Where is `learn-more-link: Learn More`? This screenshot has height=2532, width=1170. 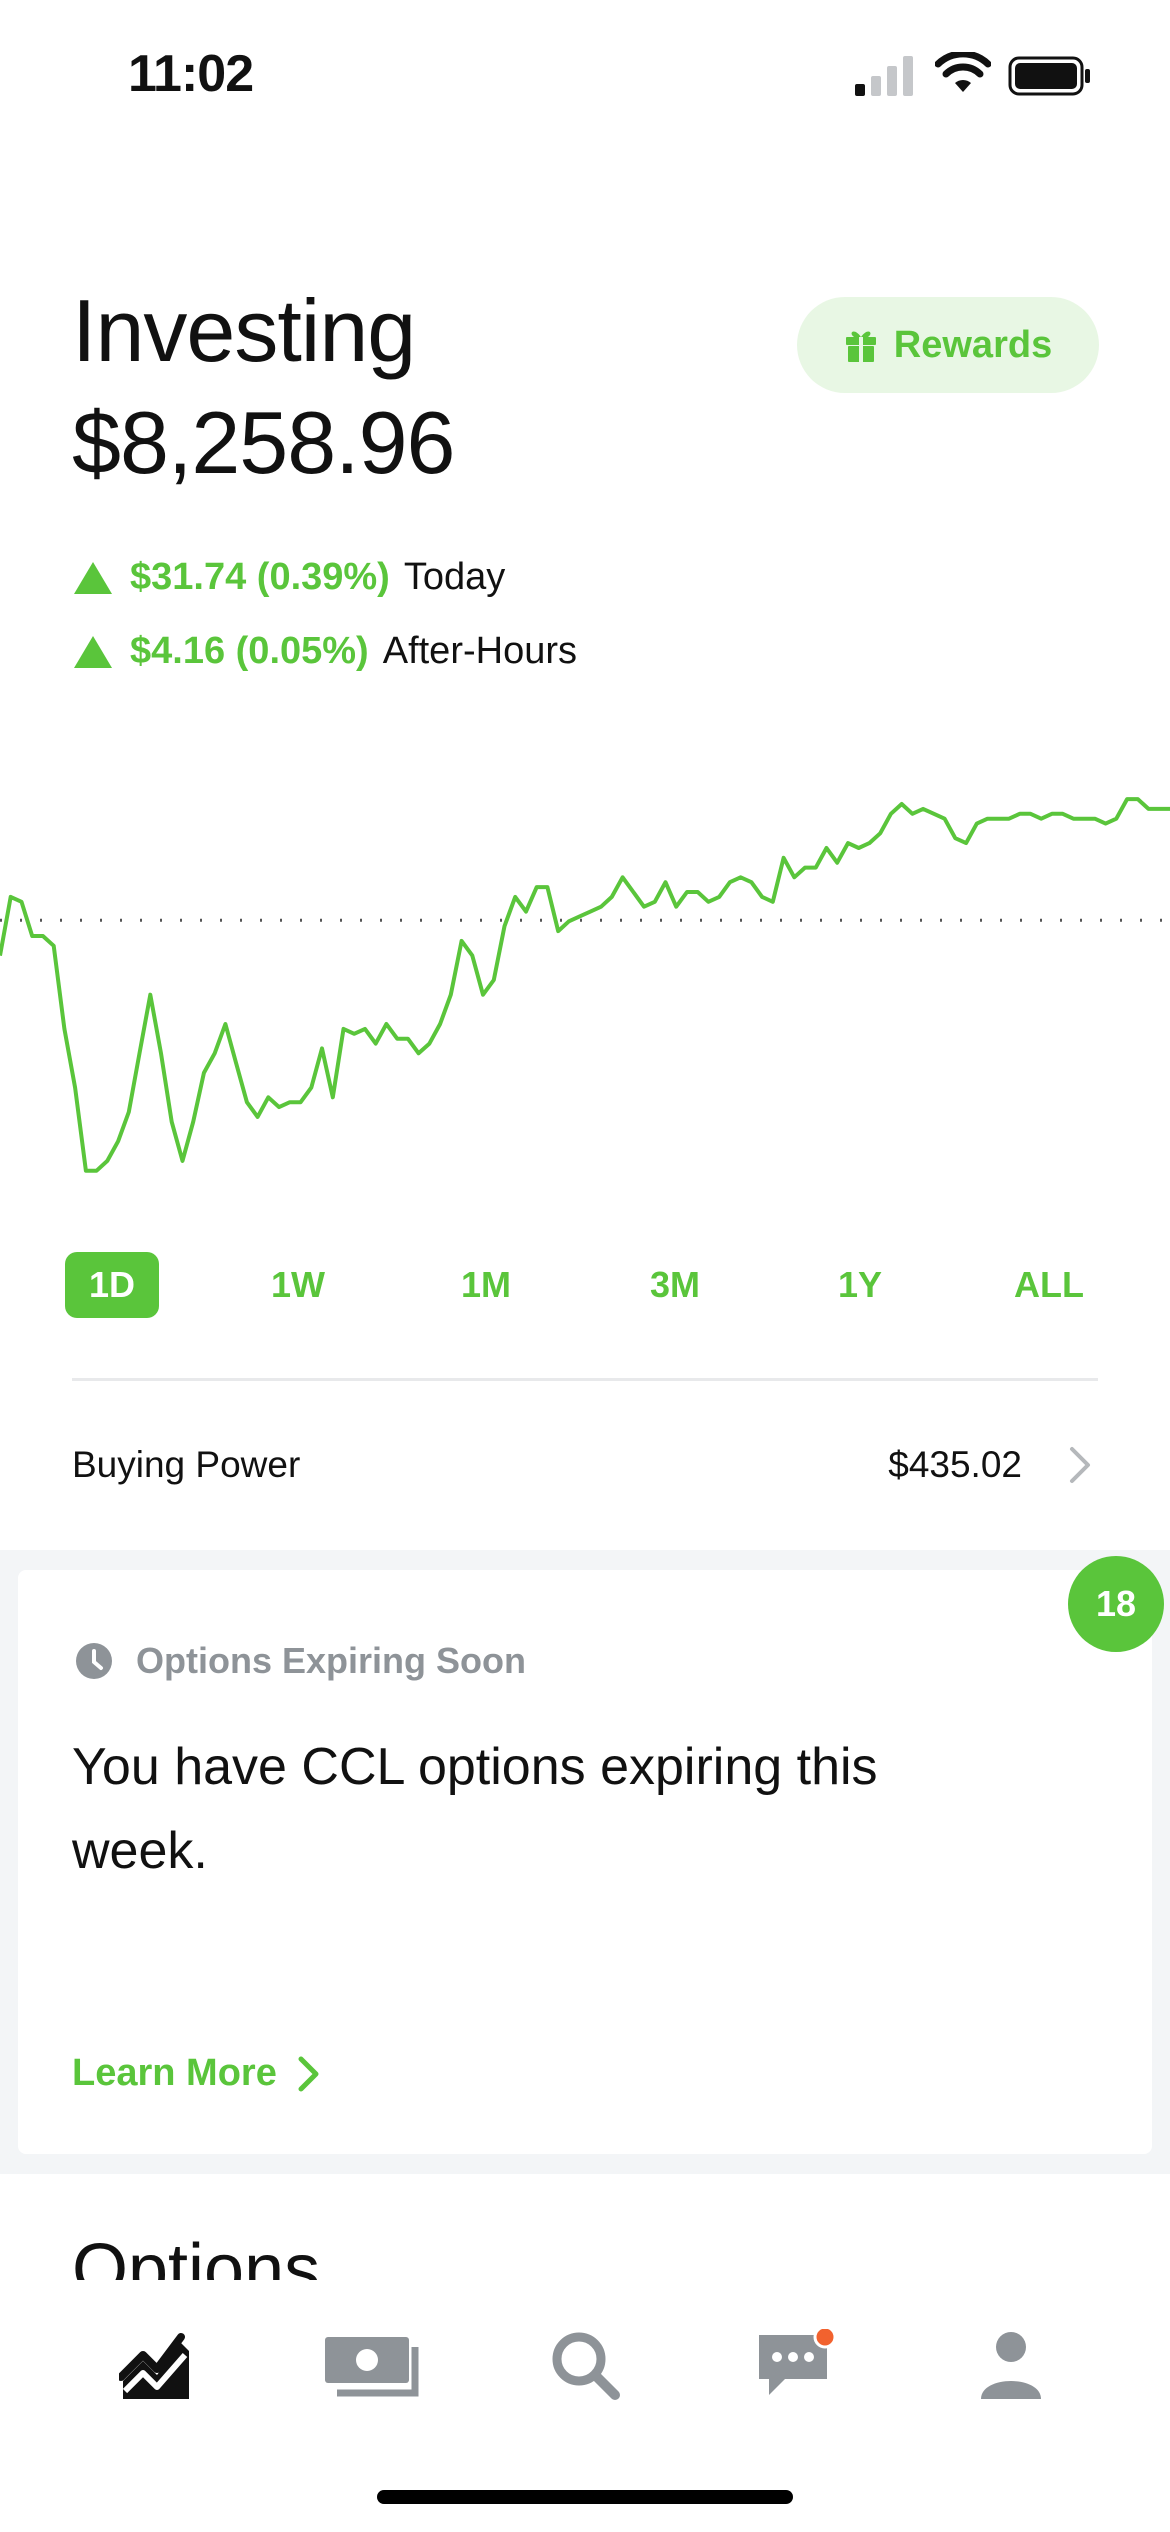
learn-more-link: Learn More is located at coordinates (196, 2073).